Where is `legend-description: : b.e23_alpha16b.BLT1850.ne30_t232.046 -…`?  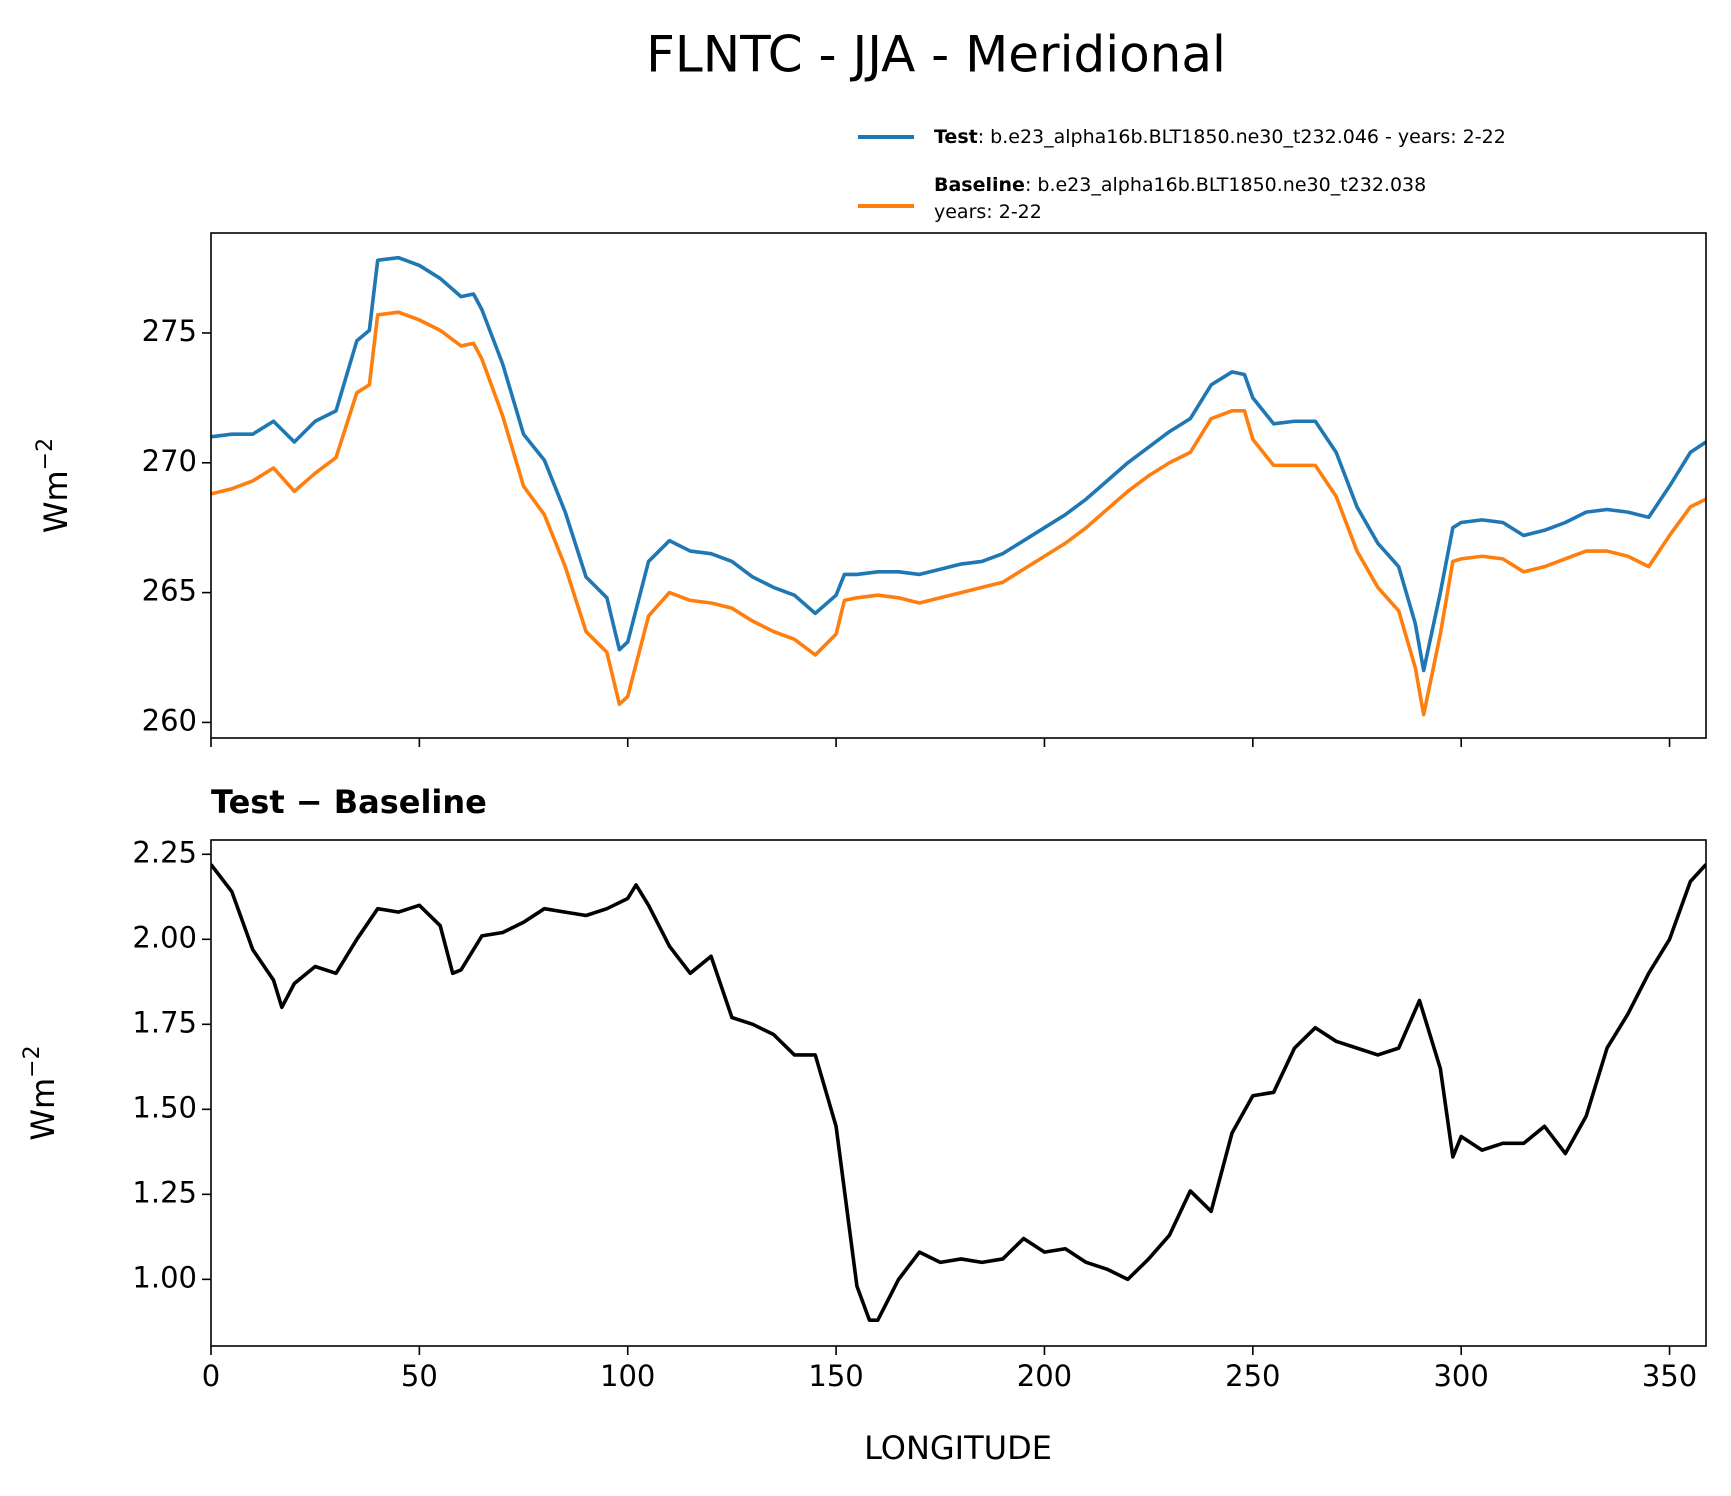
legend-description: : b.e23_alpha16b.BLT1850.ne30_t232.046 -… is located at coordinates (1242, 137).